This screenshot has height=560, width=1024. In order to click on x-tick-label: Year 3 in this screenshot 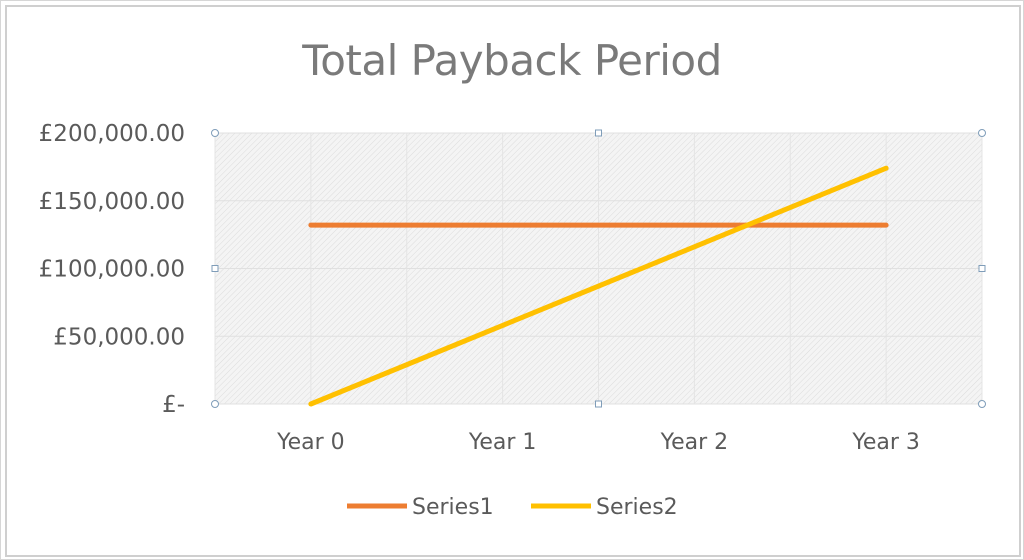, I will do `click(885, 442)`.